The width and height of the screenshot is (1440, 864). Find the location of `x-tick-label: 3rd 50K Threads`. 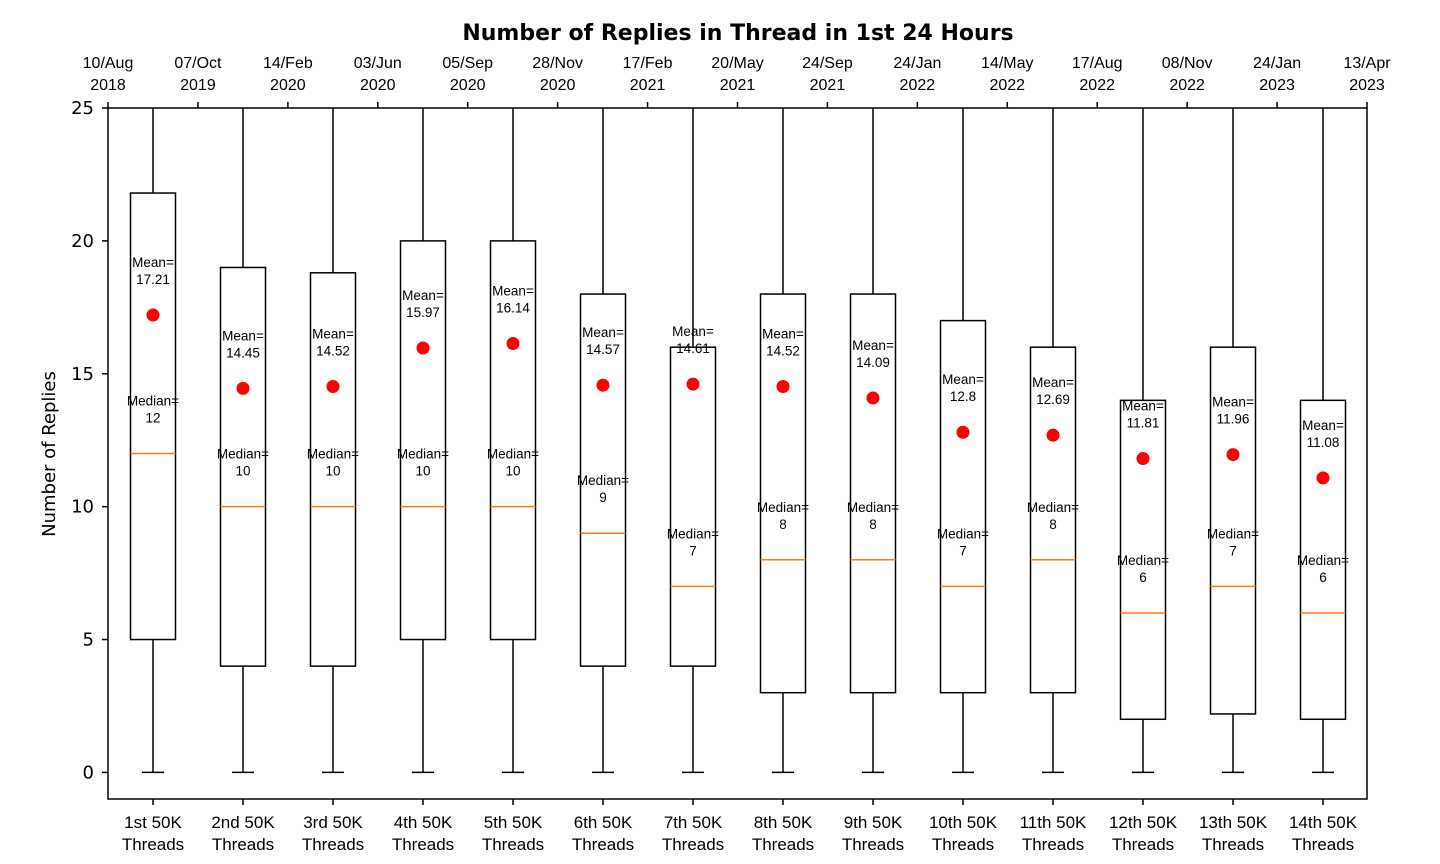

x-tick-label: 3rd 50K Threads is located at coordinates (333, 833).